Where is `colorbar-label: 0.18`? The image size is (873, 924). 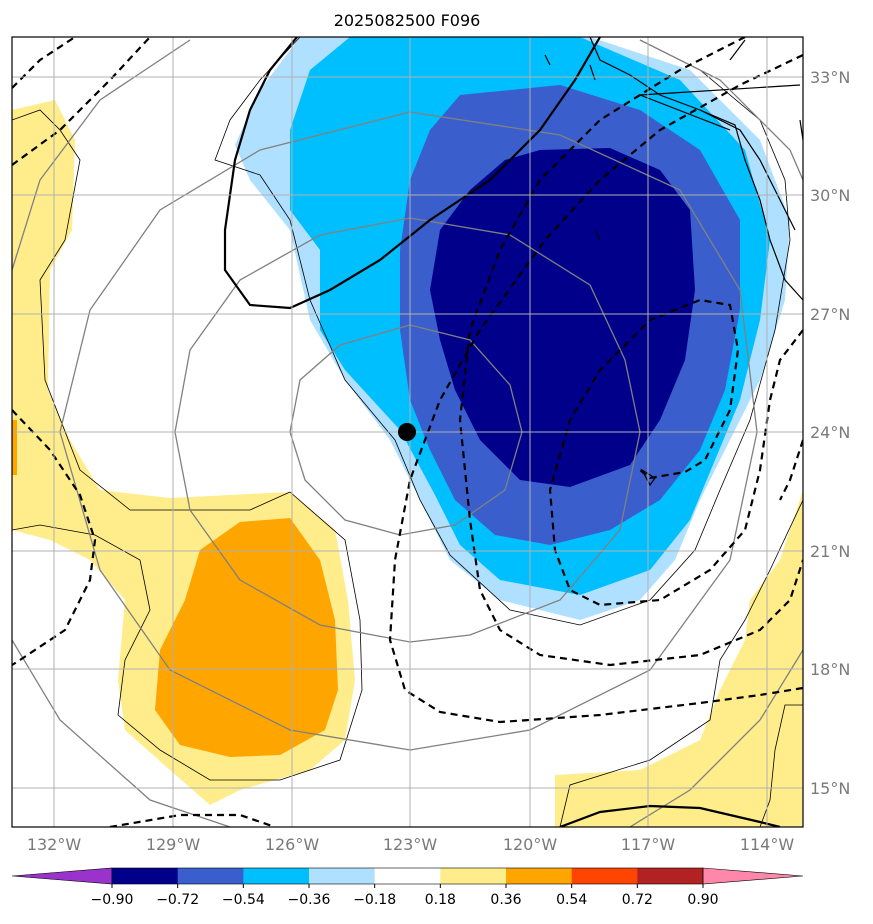
colorbar-label: 0.18 is located at coordinates (440, 900).